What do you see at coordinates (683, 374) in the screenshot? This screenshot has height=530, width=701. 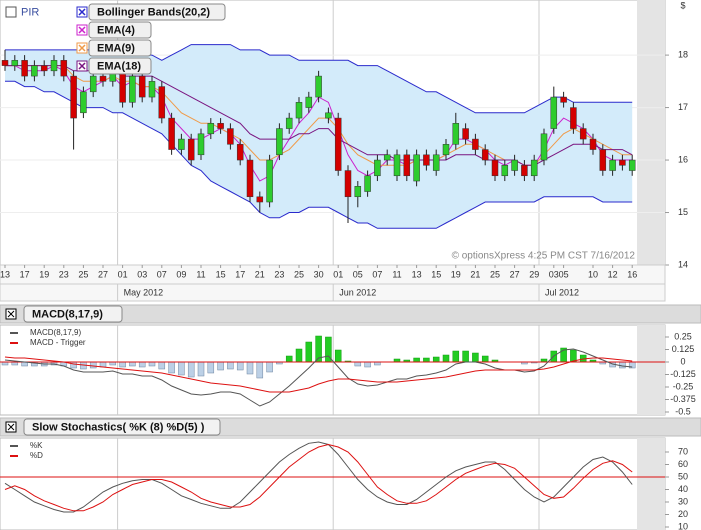 I see `y-tick-label: -0.125` at bounding box center [683, 374].